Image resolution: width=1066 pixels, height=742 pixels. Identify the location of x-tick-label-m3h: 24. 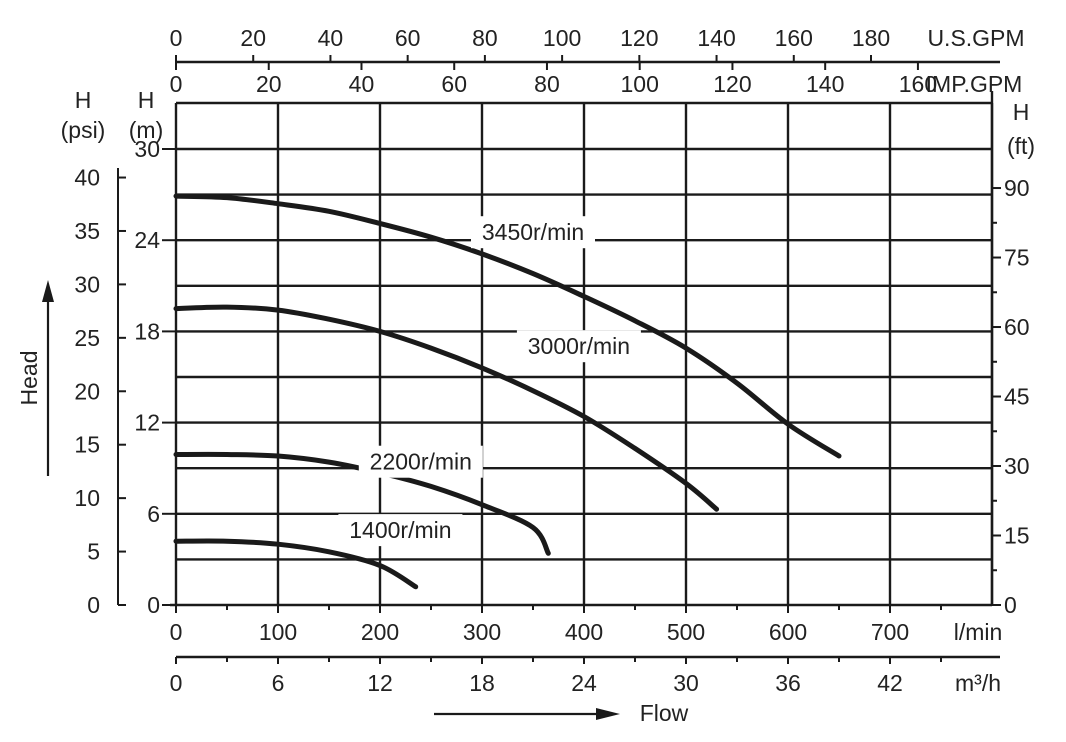
(584, 683).